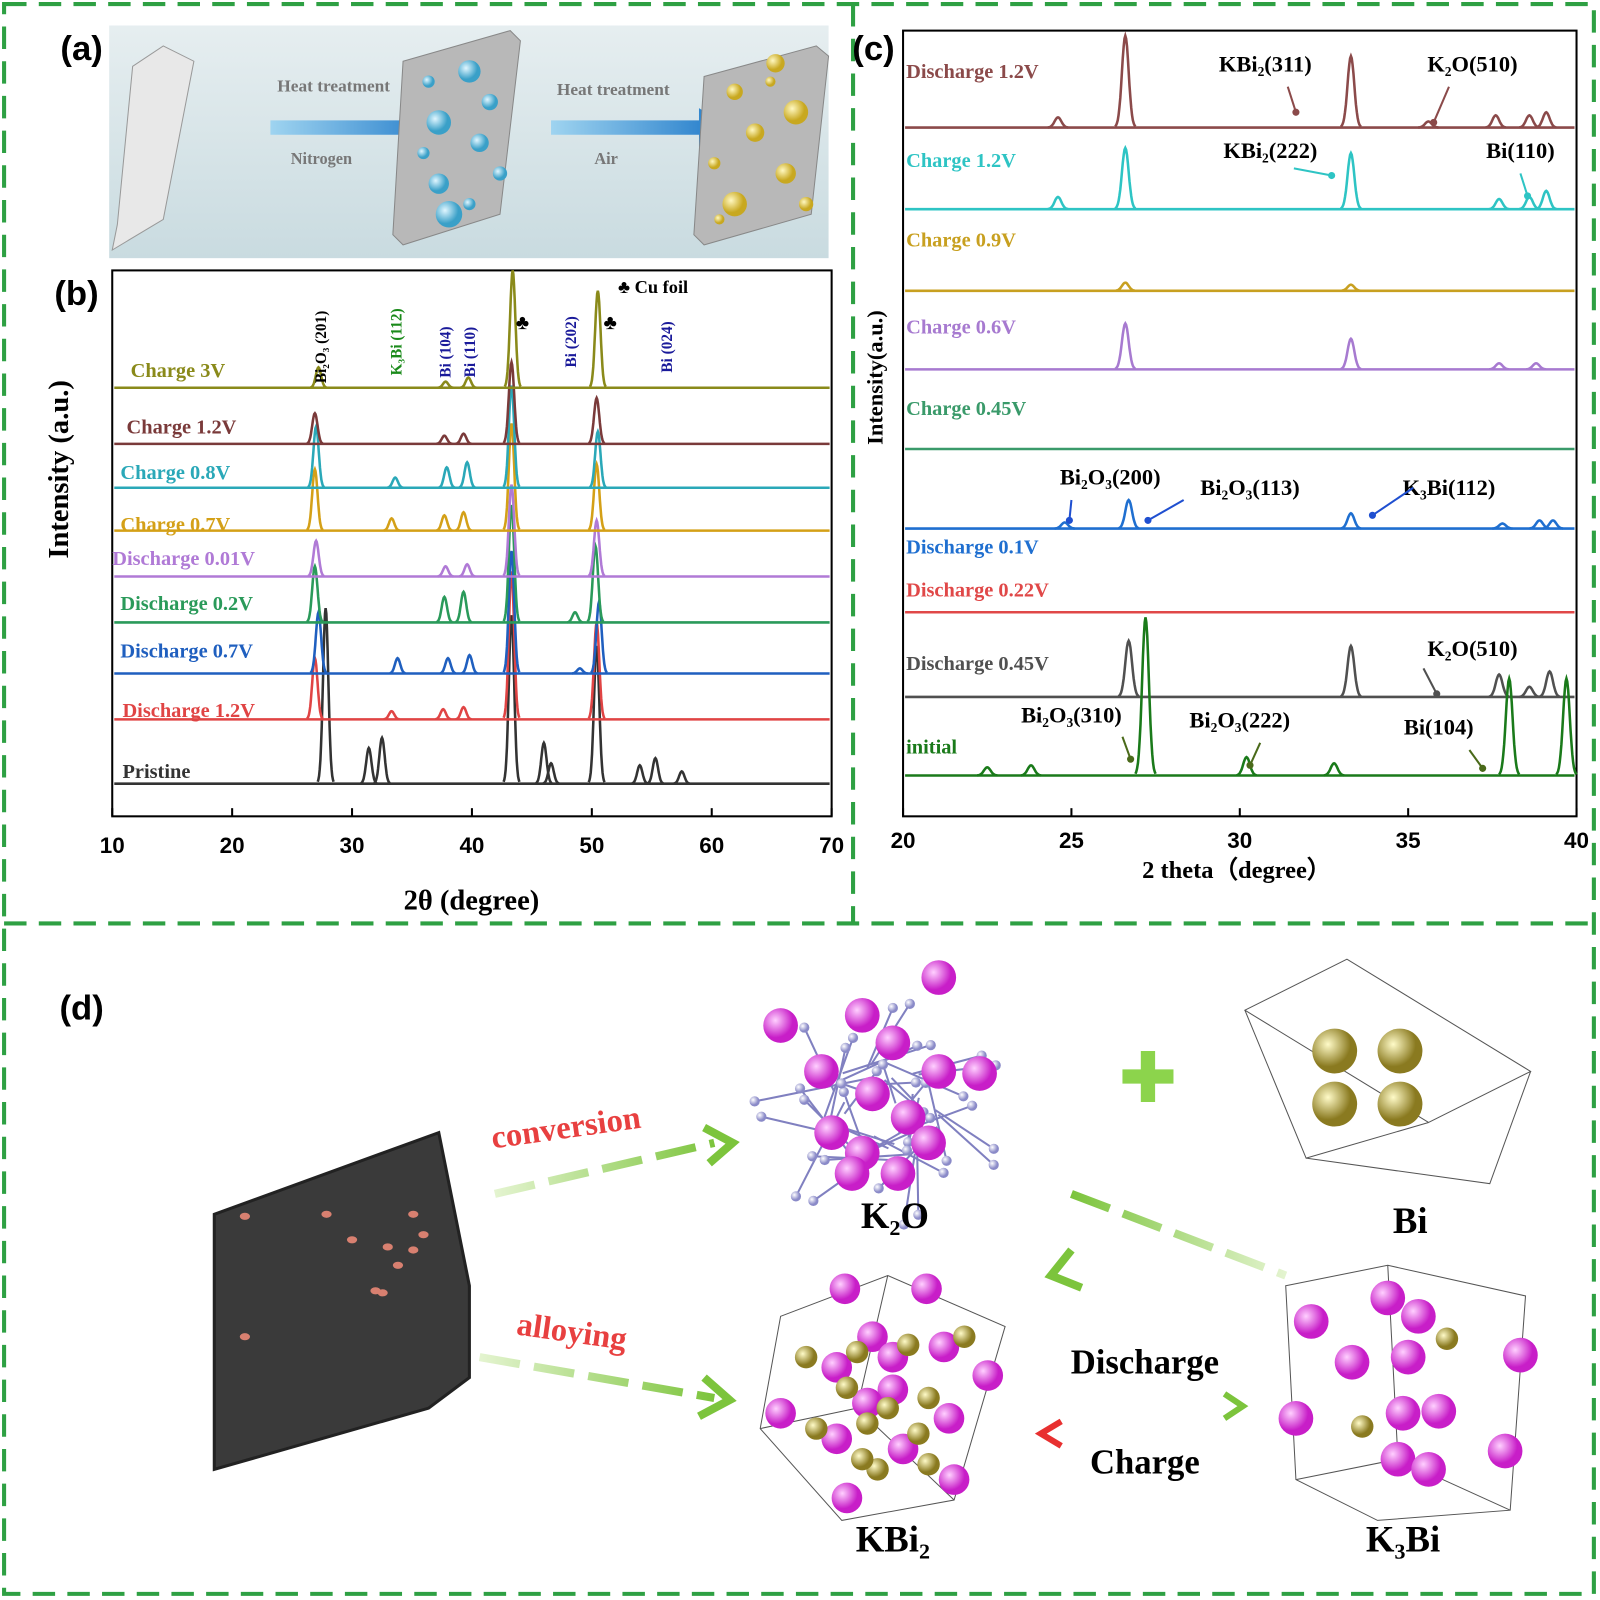  I want to click on peak-label: Bi₂O₃(113), so click(1249, 487).